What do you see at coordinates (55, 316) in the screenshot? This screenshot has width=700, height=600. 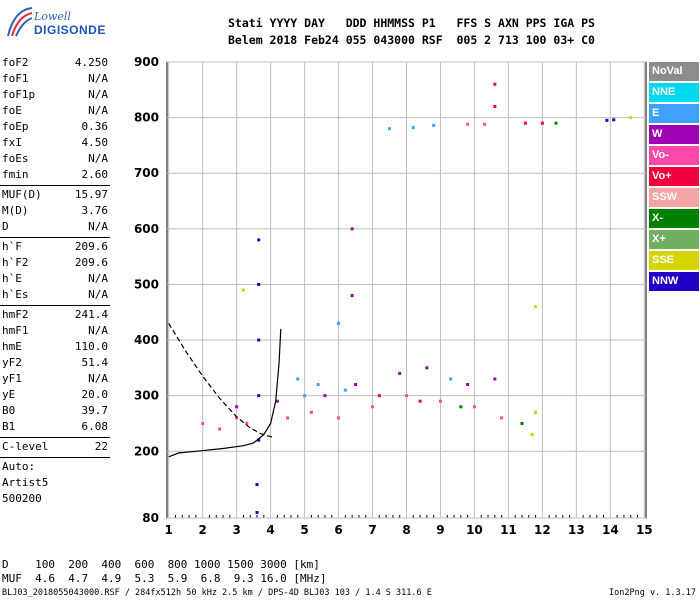 I see `param-row: hmF2 241.4` at bounding box center [55, 316].